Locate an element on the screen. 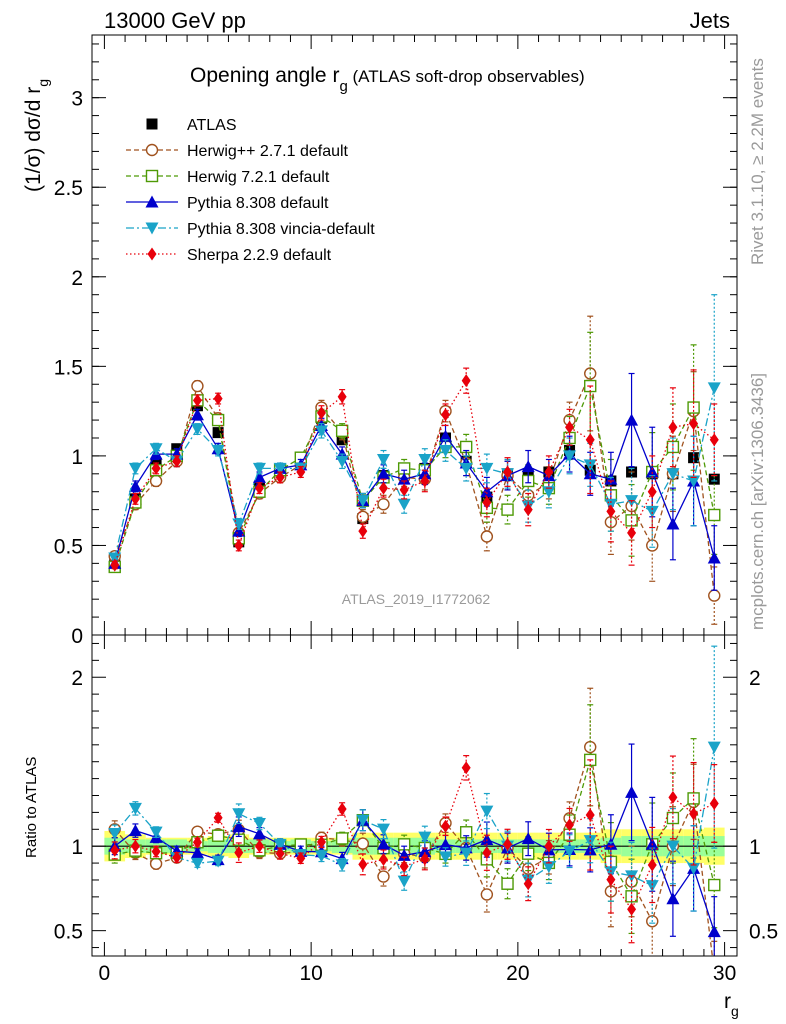 This screenshot has height=1024, width=786. main-series-5-line is located at coordinates (414, 472).